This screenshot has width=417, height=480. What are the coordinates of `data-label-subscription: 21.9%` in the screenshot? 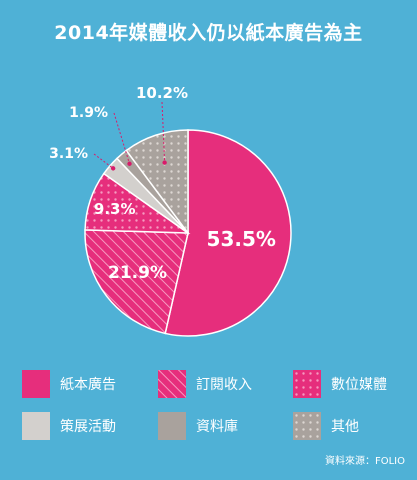 It's located at (137, 273).